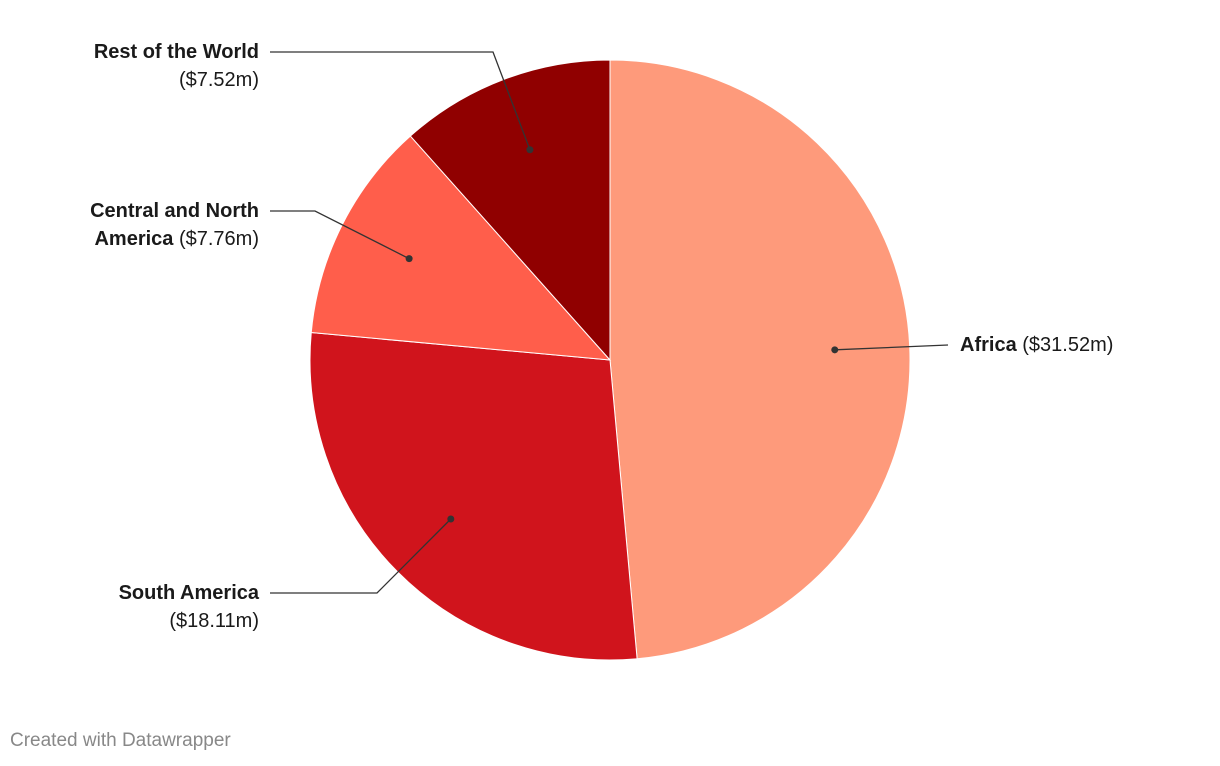 This screenshot has height=766, width=1220. What do you see at coordinates (159, 66) in the screenshot?
I see `slice-label: Rest of the World ($7.52m)` at bounding box center [159, 66].